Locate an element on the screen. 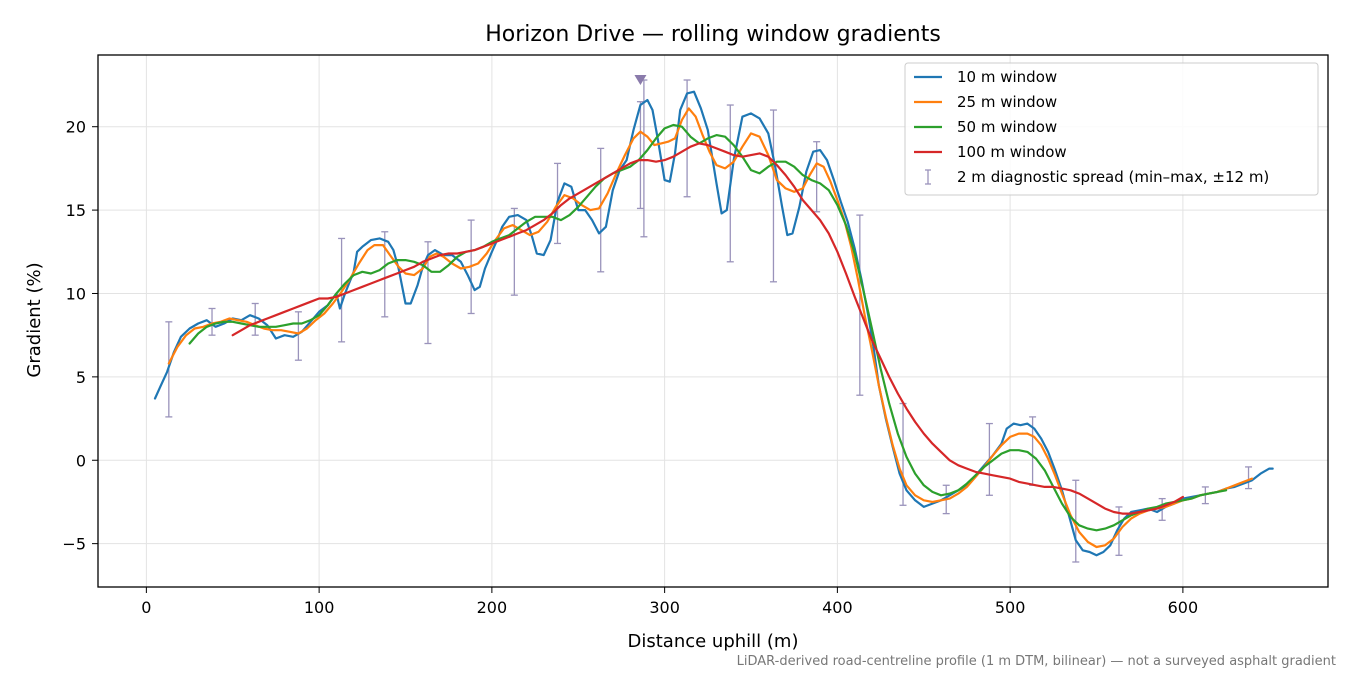 The width and height of the screenshot is (1350, 679). legend-label-2: 25 m window is located at coordinates (1007, 102).